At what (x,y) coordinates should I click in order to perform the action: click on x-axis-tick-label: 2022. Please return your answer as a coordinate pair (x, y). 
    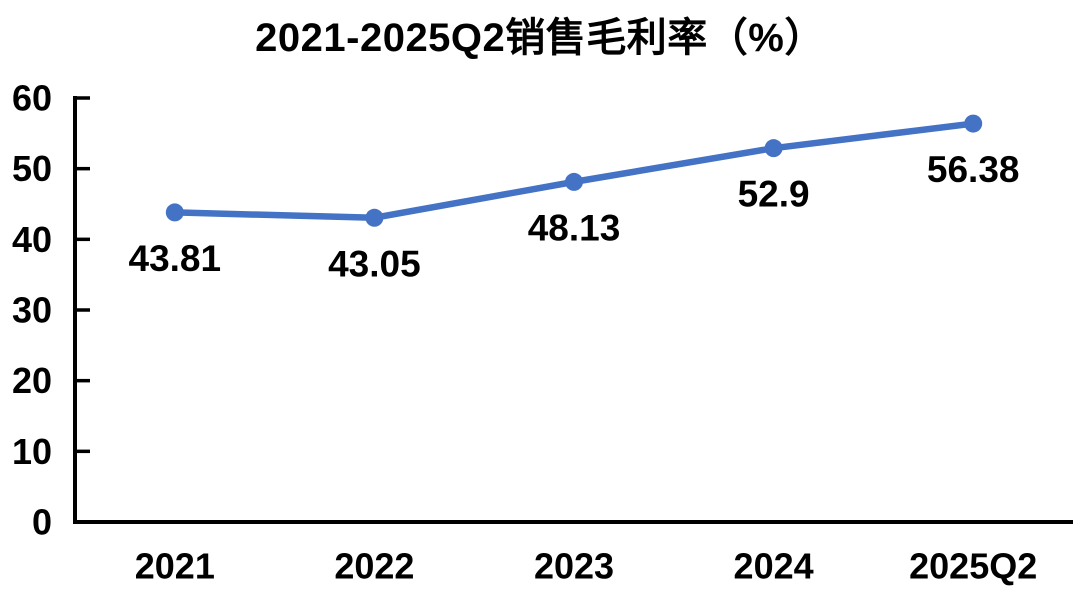
    Looking at the image, I should click on (374, 566).